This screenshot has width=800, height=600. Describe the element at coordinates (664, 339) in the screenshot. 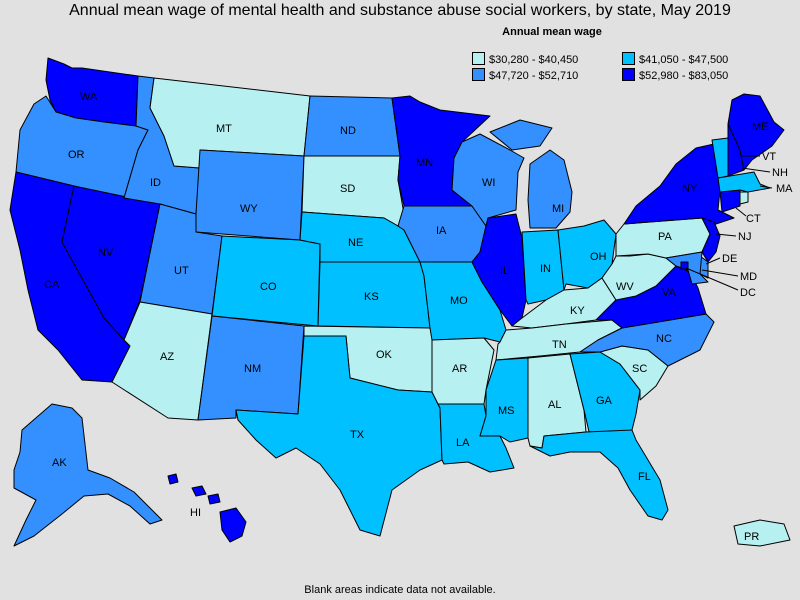

I see `label-NC: NC` at that location.